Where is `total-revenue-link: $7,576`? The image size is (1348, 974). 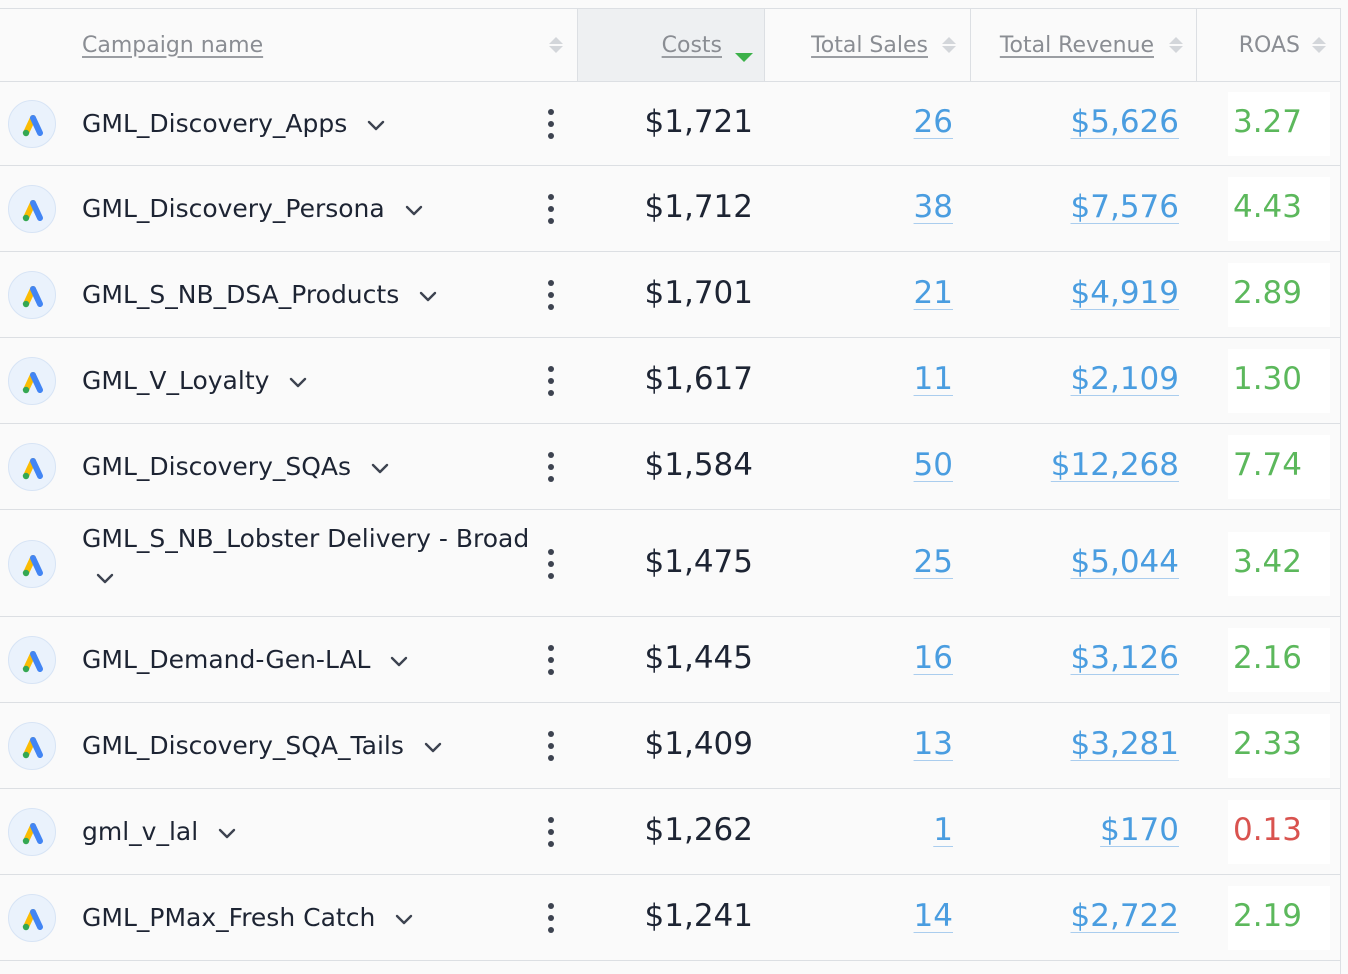 total-revenue-link: $7,576 is located at coordinates (1124, 207).